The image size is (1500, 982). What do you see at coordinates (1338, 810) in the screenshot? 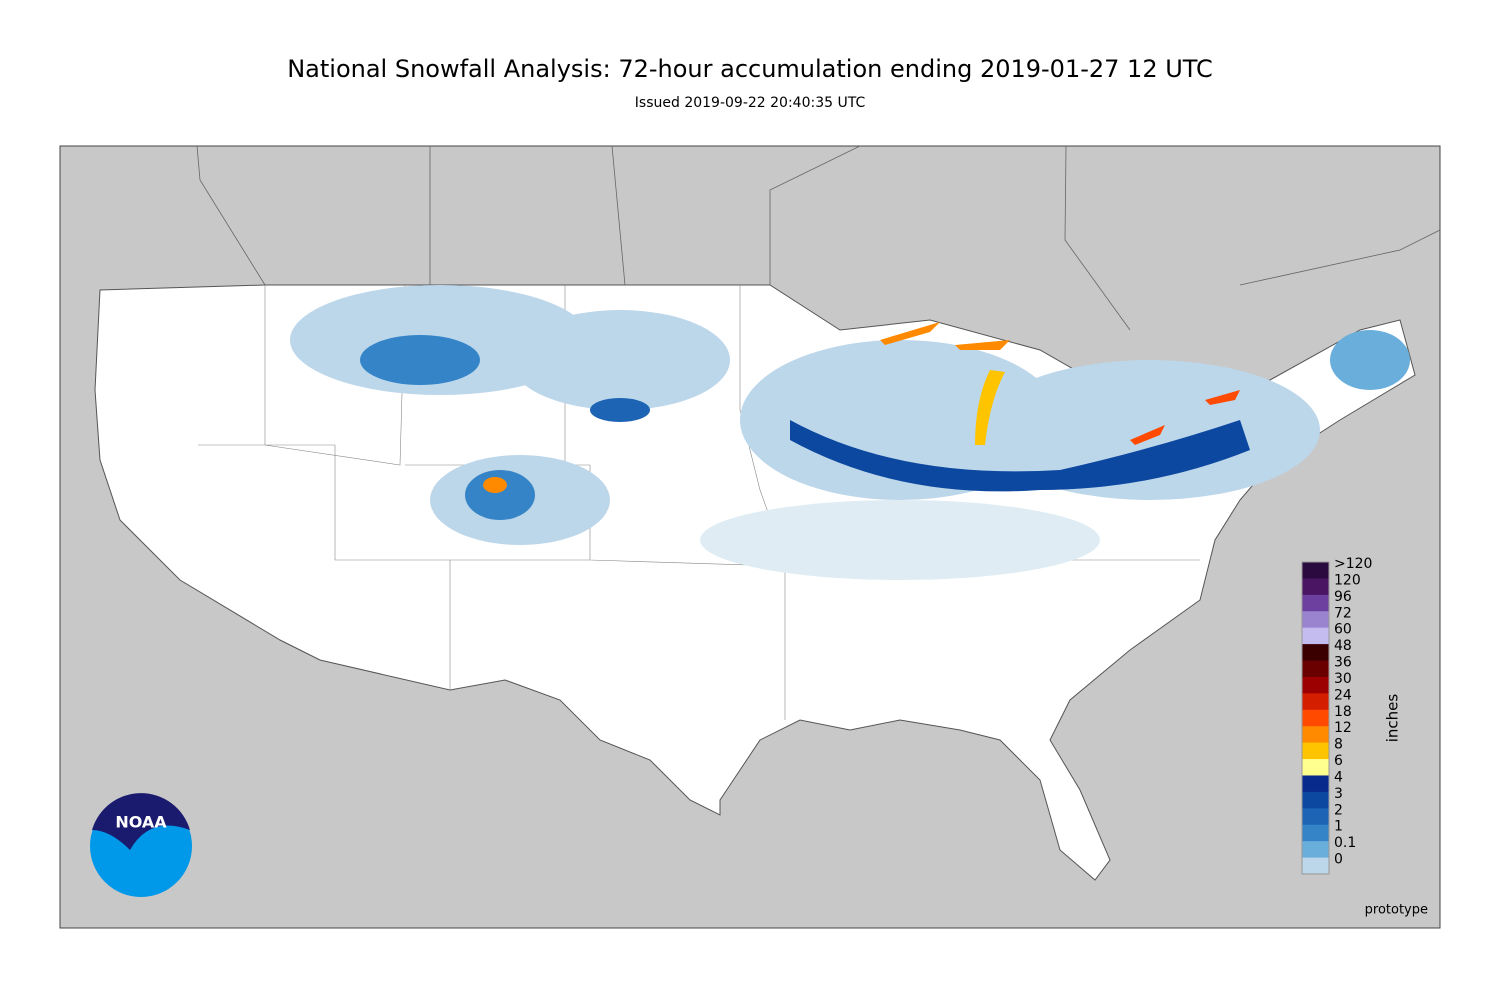
I see `legend-label: 2` at bounding box center [1338, 810].